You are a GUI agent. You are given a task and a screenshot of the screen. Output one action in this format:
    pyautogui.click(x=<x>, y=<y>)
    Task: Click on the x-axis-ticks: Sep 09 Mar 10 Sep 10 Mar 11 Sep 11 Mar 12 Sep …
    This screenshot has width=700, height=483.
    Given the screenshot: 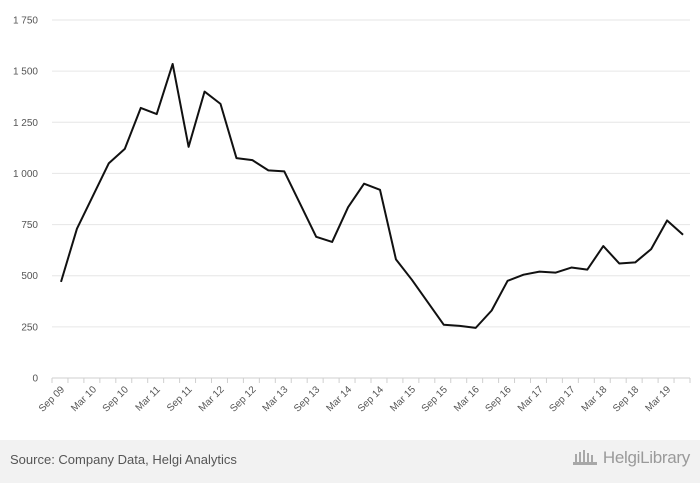 What is the action you would take?
    pyautogui.click(x=355, y=399)
    